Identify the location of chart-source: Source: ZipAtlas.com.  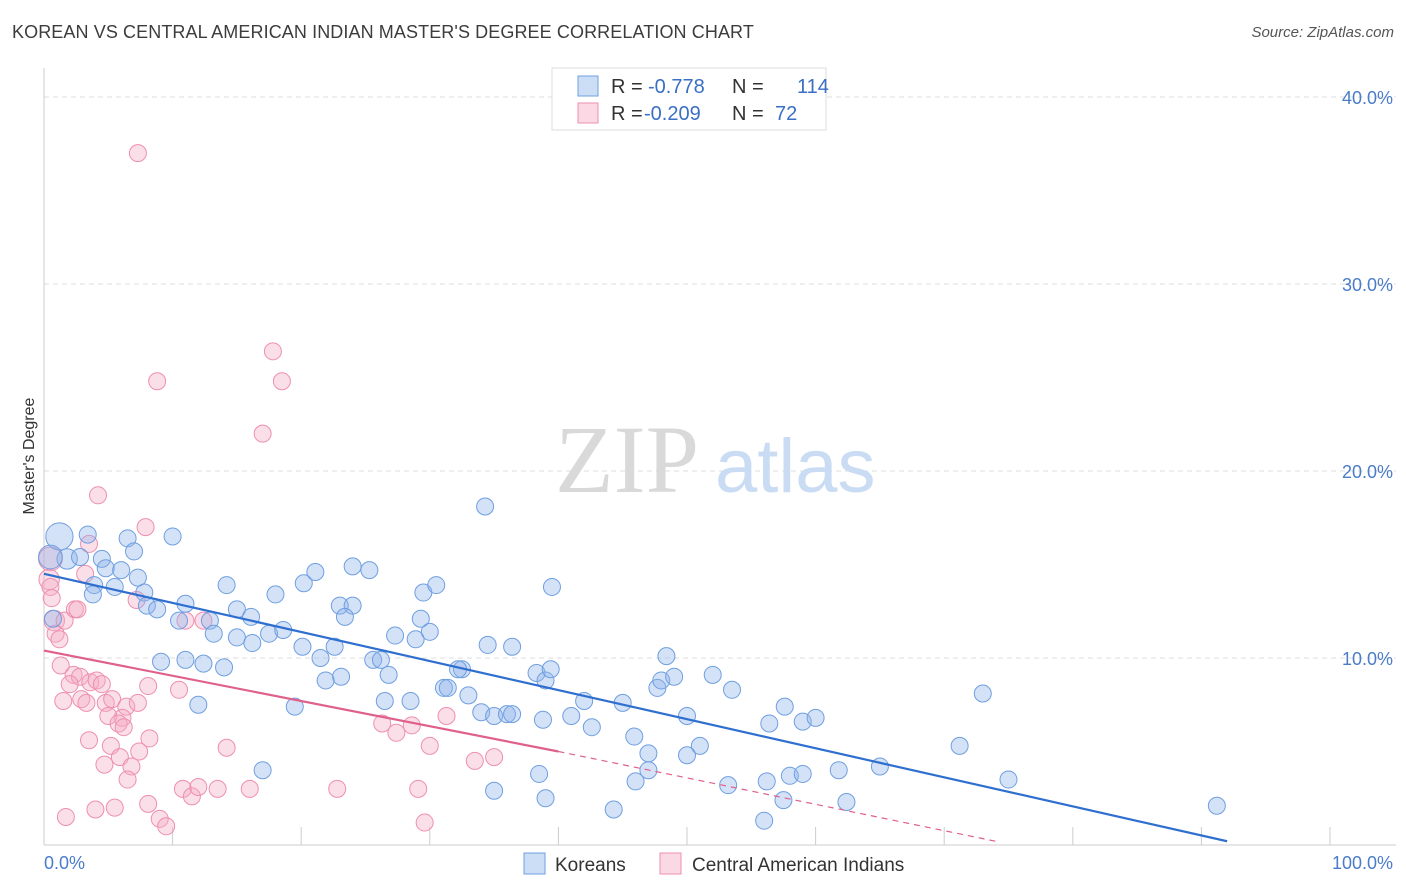
(1322, 32).